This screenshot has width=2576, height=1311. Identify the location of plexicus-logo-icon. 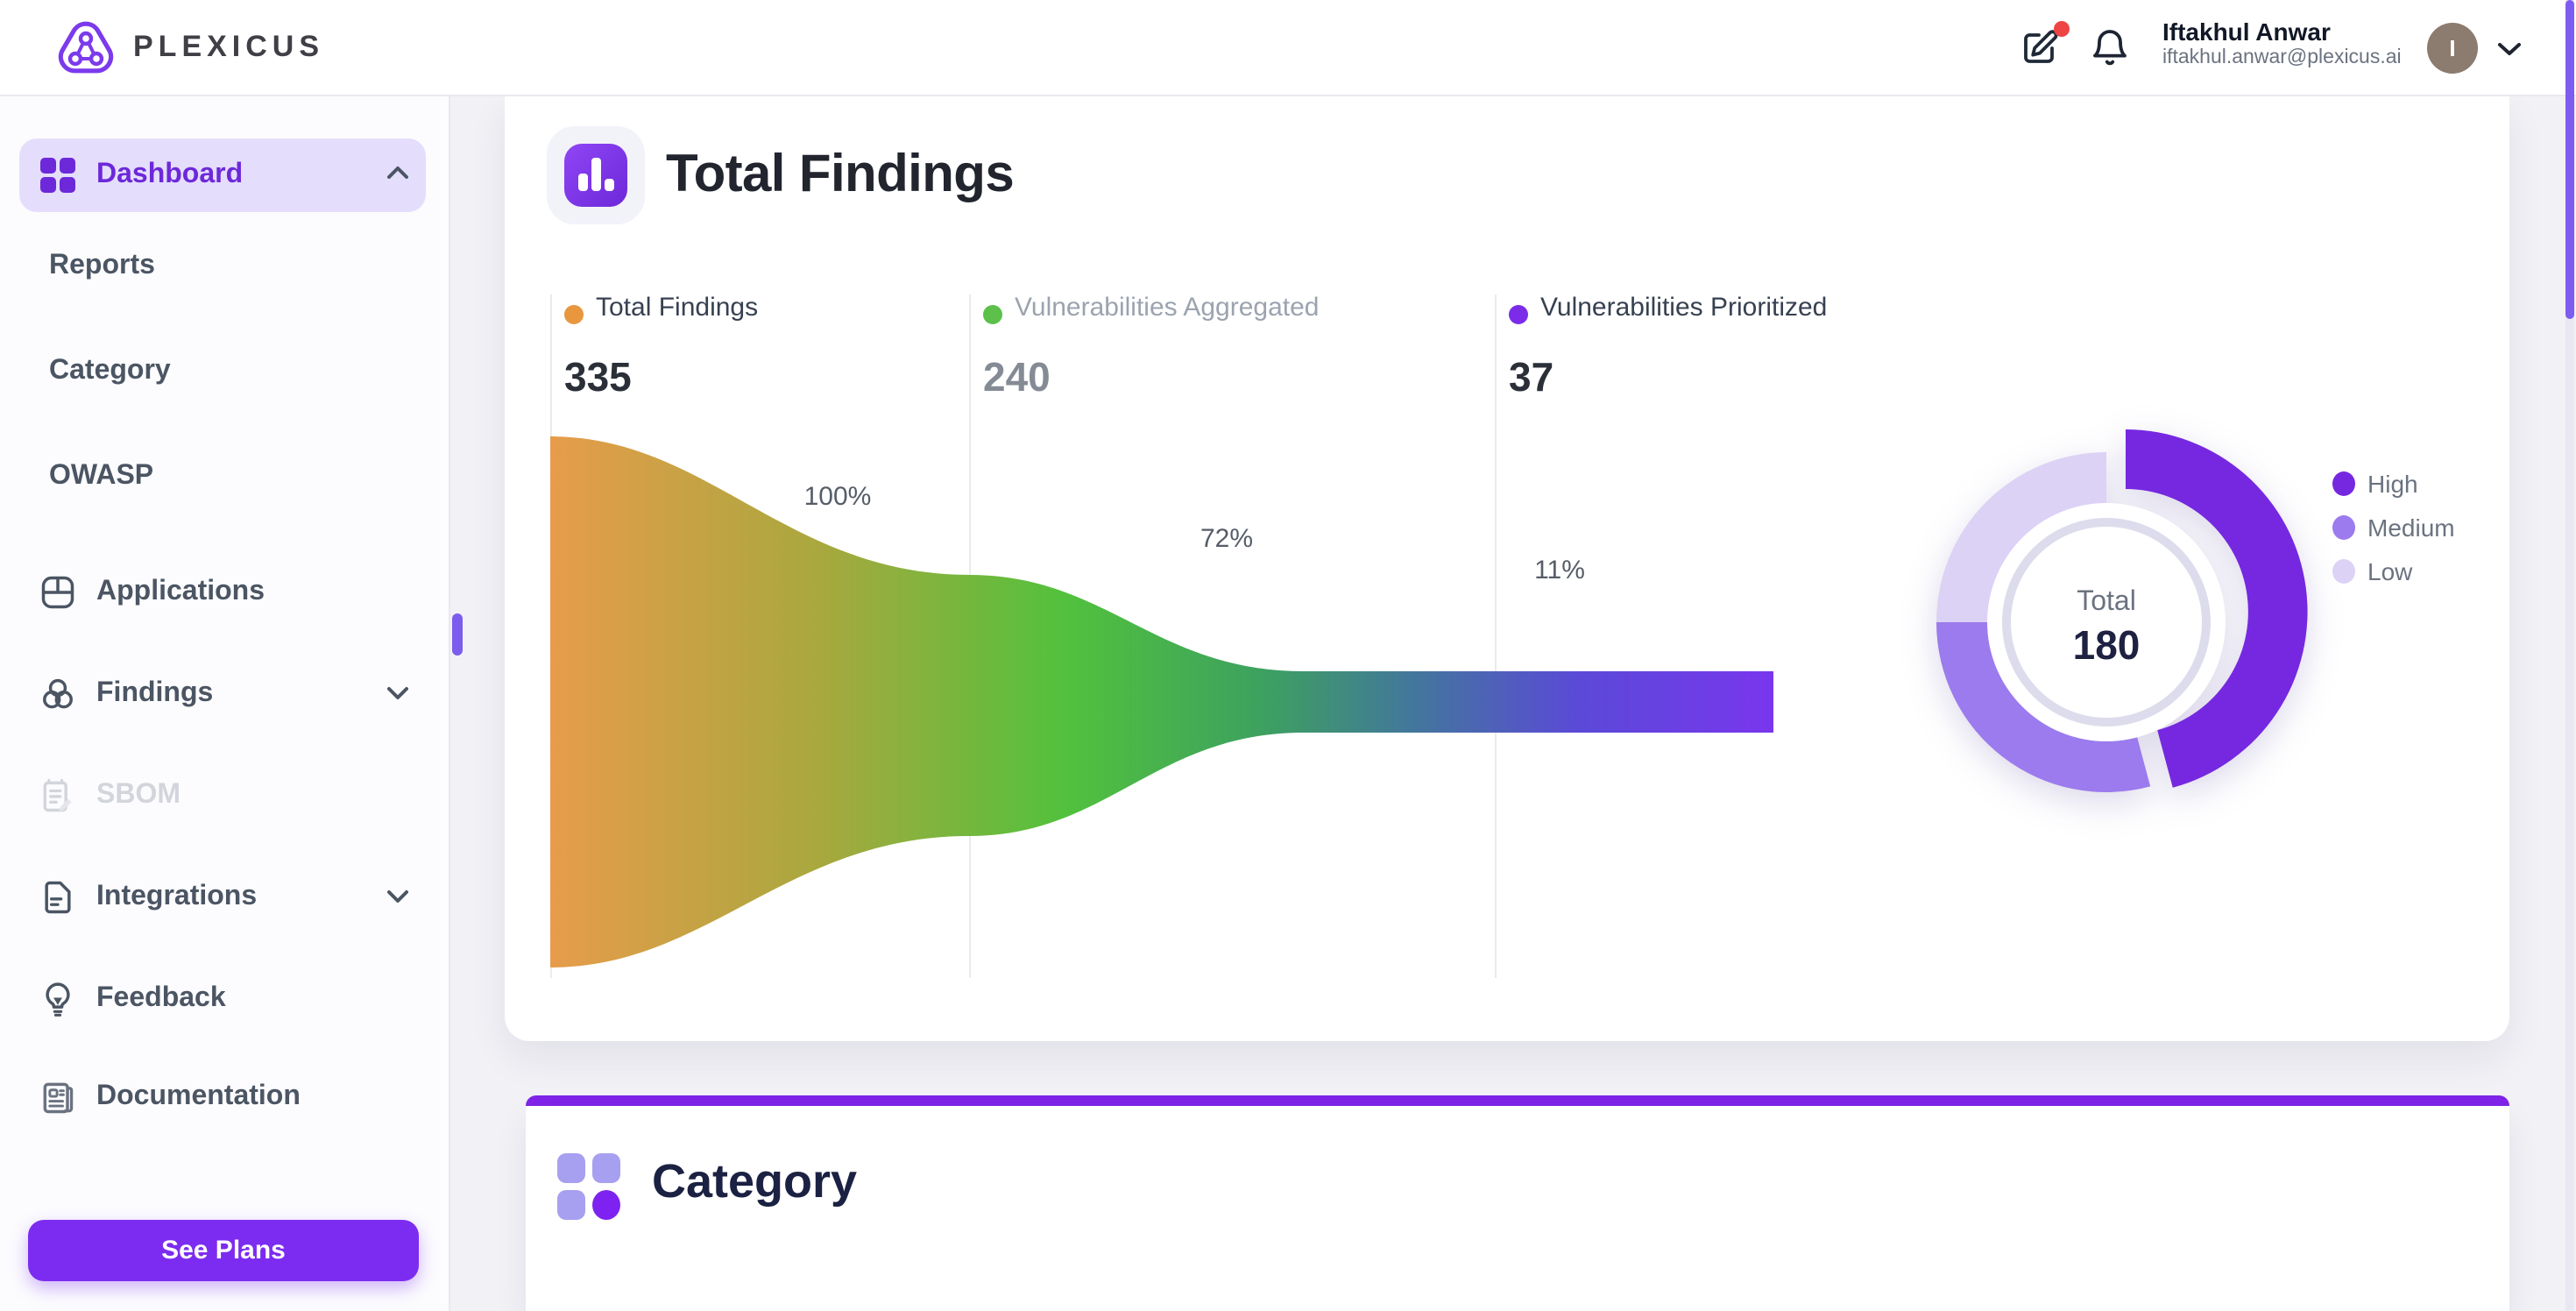
(85, 49).